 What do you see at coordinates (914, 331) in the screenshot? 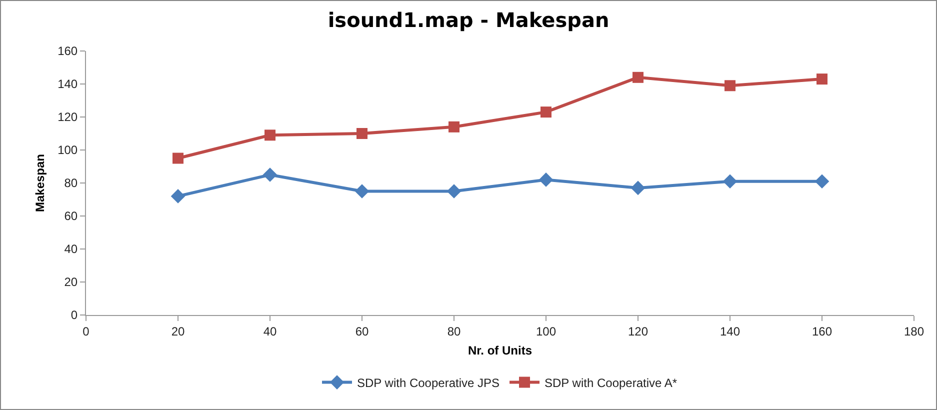
I see `x-tick-label: 180` at bounding box center [914, 331].